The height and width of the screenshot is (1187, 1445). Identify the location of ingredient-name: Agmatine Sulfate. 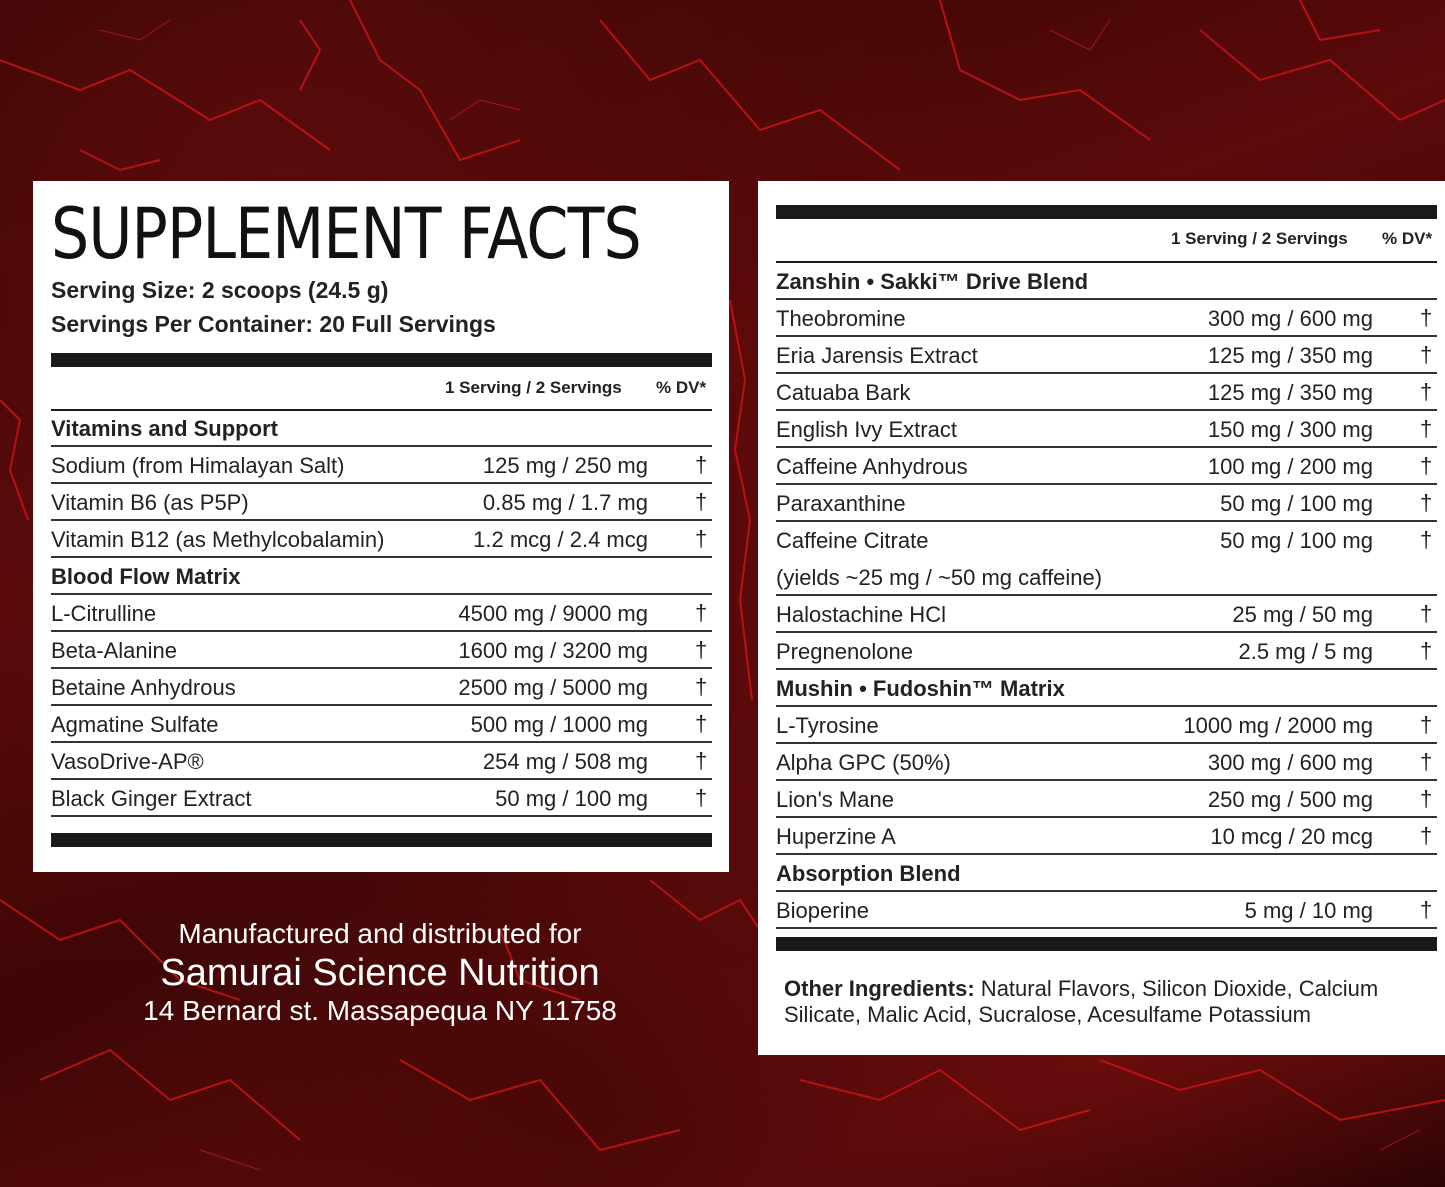
(135, 724).